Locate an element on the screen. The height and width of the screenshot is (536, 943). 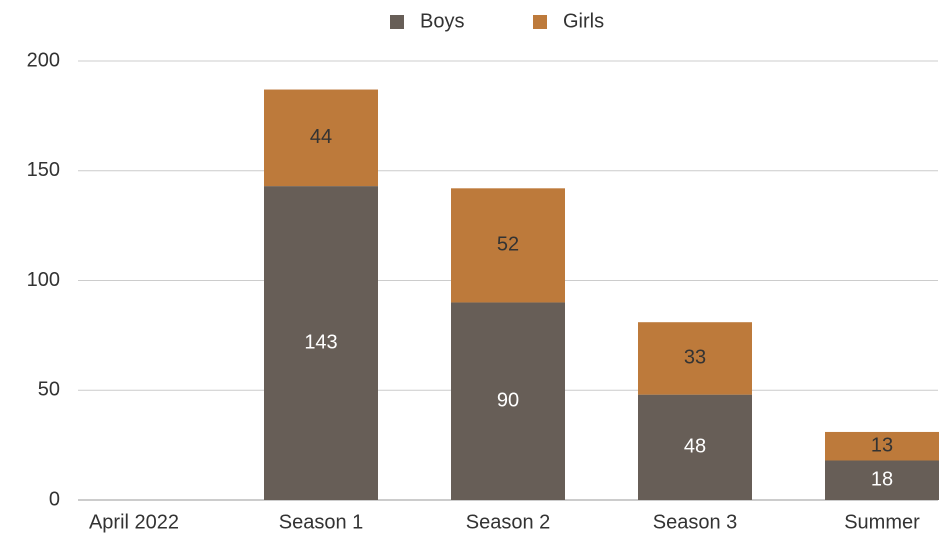
data-label: 48 is located at coordinates (695, 447).